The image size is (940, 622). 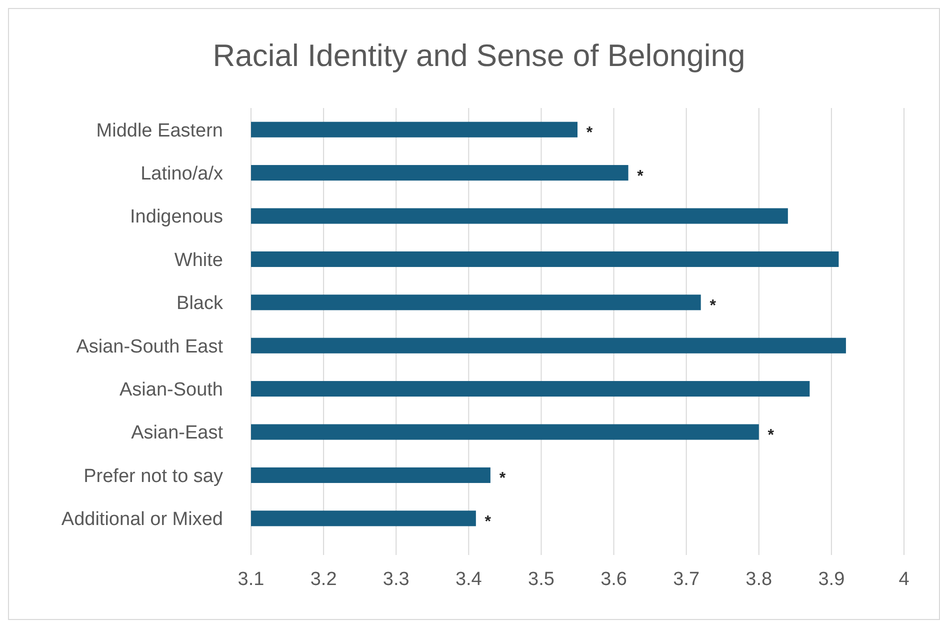 What do you see at coordinates (323, 579) in the screenshot?
I see `x-tick-label: 3.2` at bounding box center [323, 579].